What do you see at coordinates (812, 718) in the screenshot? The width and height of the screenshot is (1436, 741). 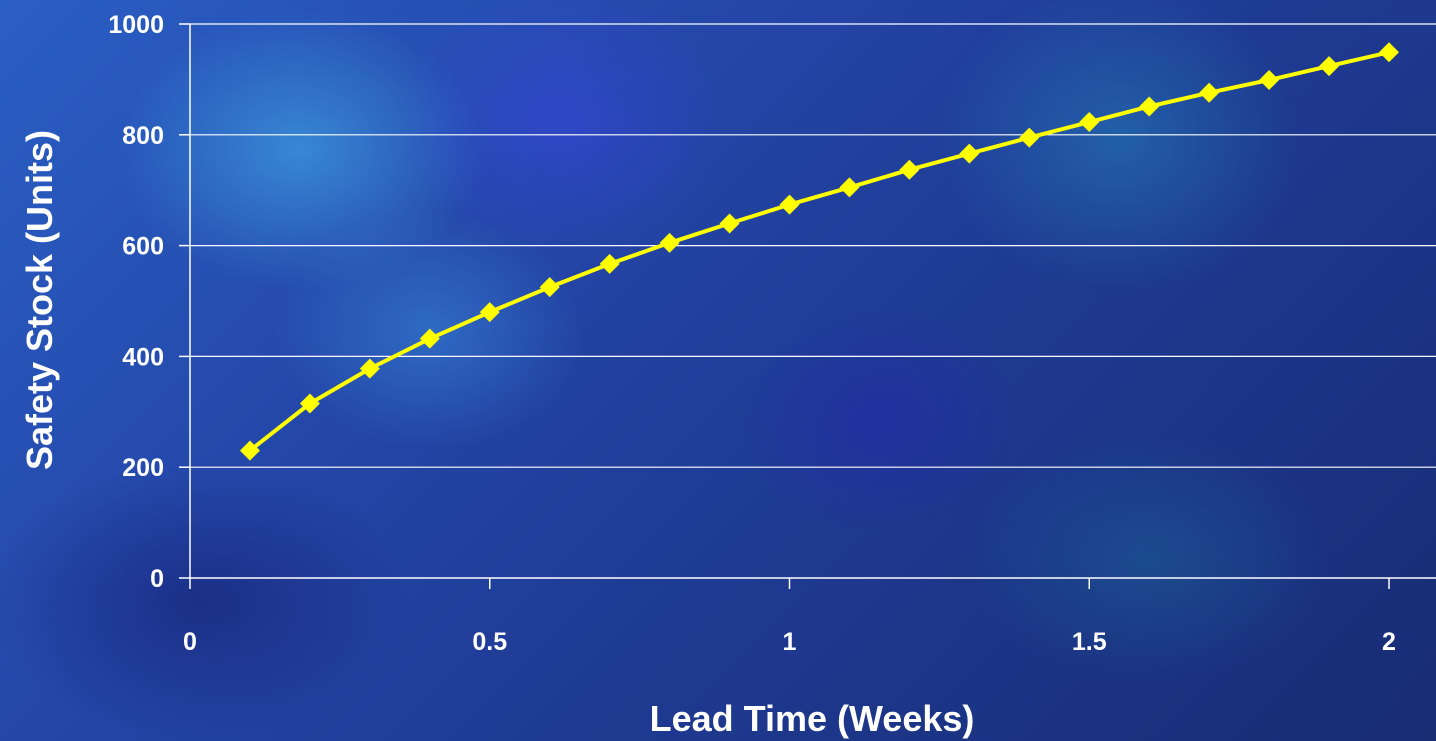 I see `x-axis-title: Lead Time (Weeks)` at bounding box center [812, 718].